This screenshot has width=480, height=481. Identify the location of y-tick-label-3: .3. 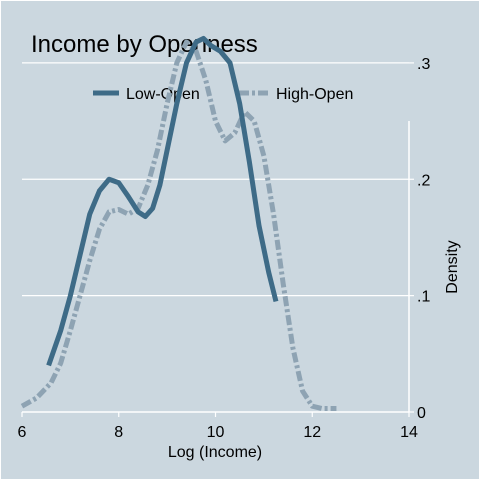
(423, 64).